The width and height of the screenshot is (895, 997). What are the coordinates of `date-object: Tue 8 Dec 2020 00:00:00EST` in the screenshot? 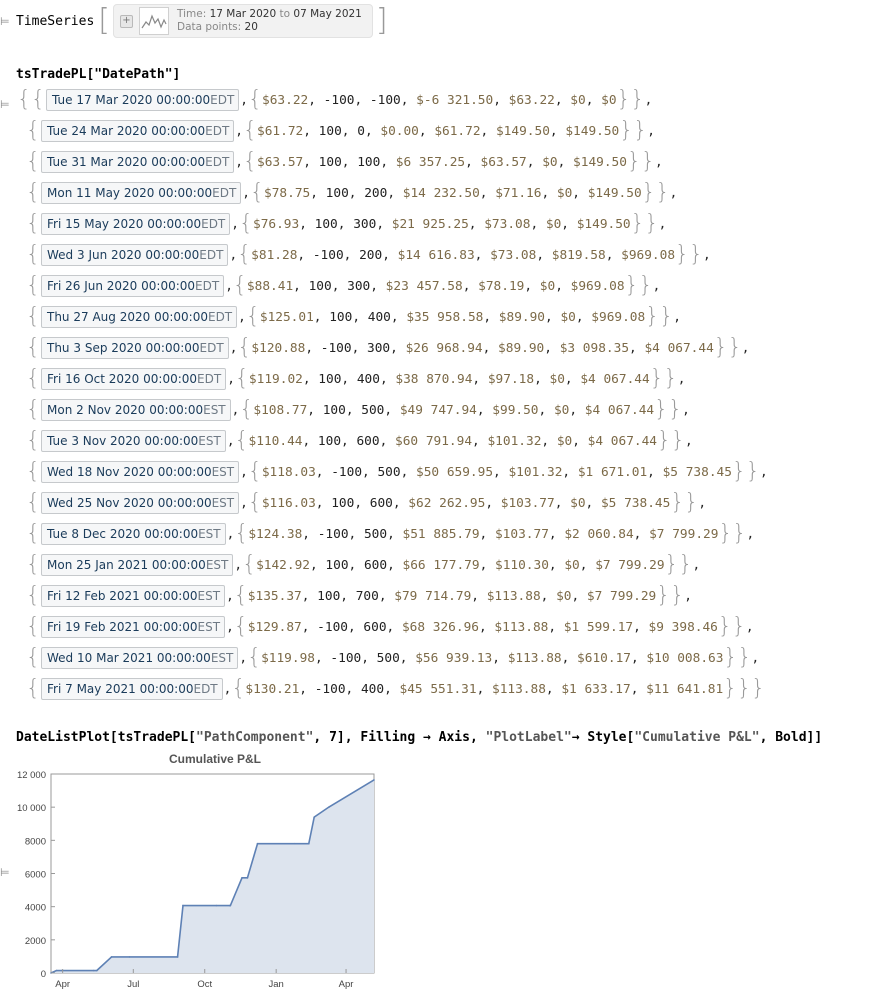 It's located at (133, 534).